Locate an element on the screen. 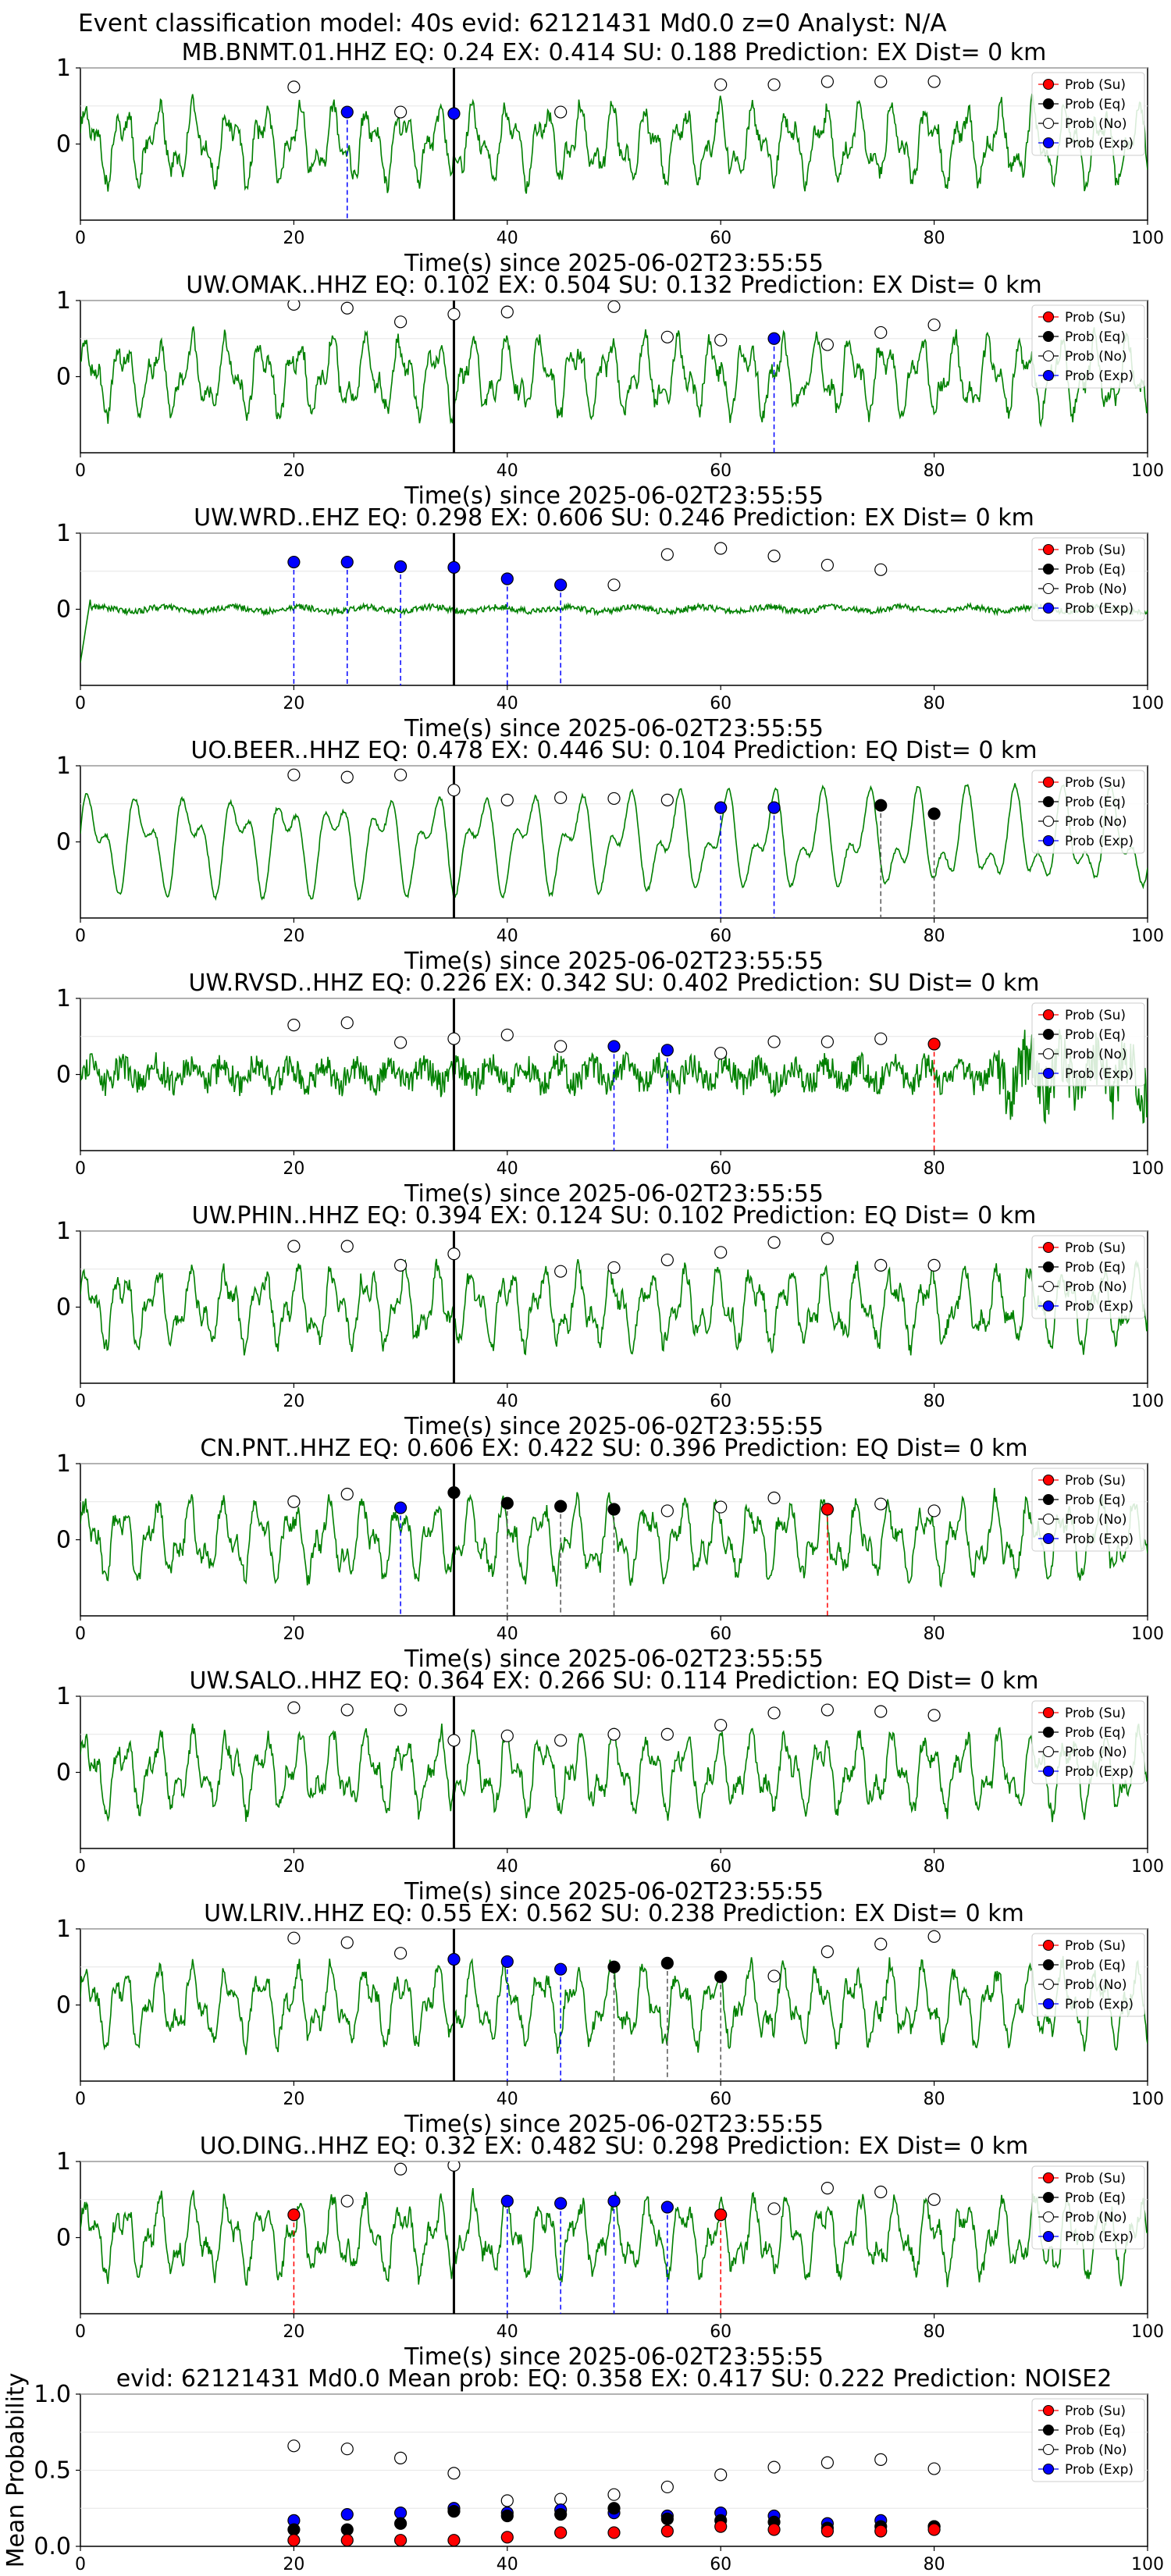  legend: Prob (Su) Prob (Eq) Prob (No) Prob (Exp) is located at coordinates (1088, 2207).